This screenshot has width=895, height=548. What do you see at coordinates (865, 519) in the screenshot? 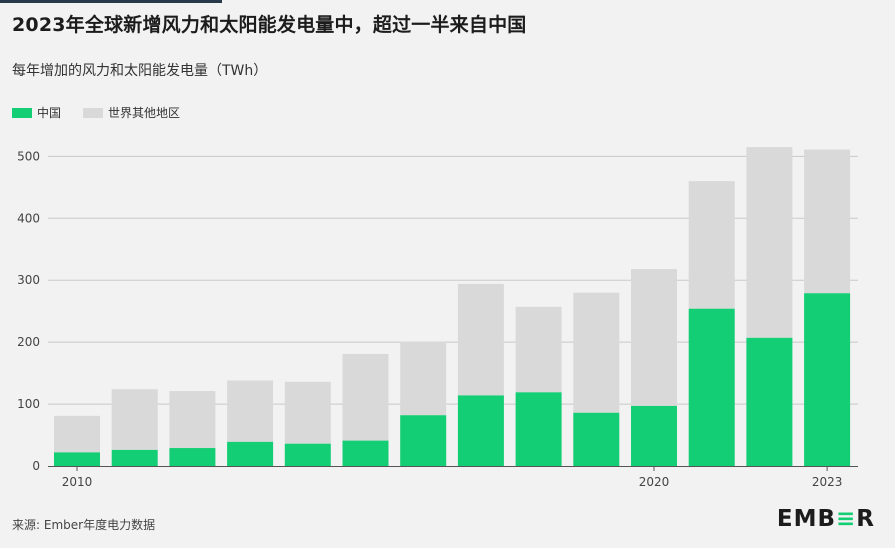
I see `logo-text-post: R` at bounding box center [865, 519].